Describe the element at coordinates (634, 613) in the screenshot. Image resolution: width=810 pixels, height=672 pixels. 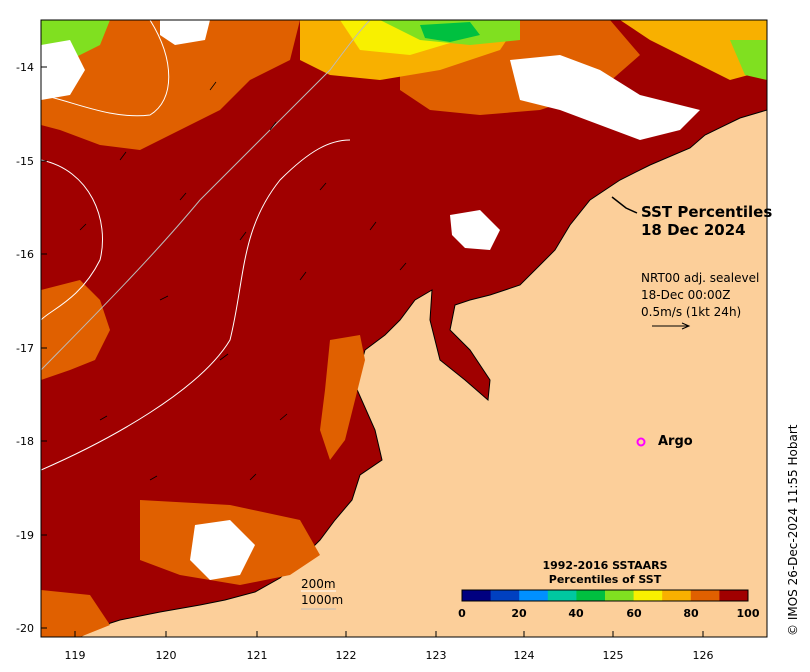
I see `colorbar-tick-label: 60` at that location.